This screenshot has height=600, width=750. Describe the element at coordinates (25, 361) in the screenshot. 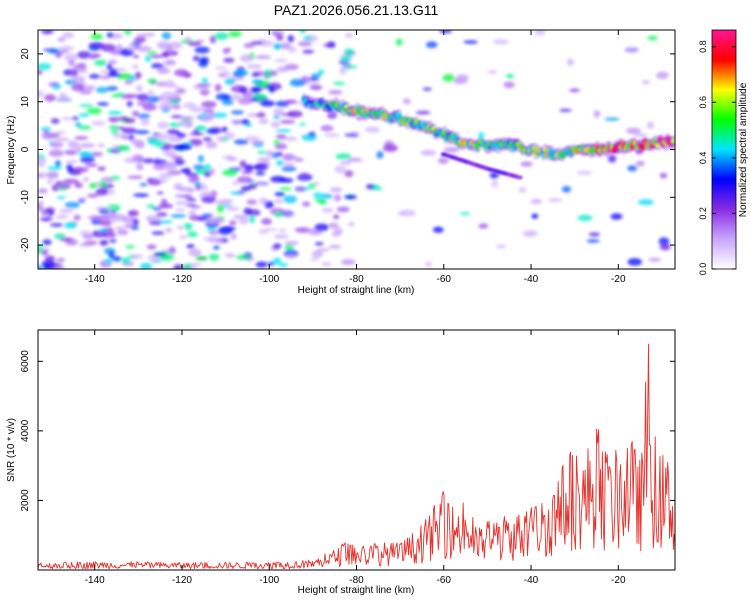

I see `snr-y-tick-label: 6000` at that location.